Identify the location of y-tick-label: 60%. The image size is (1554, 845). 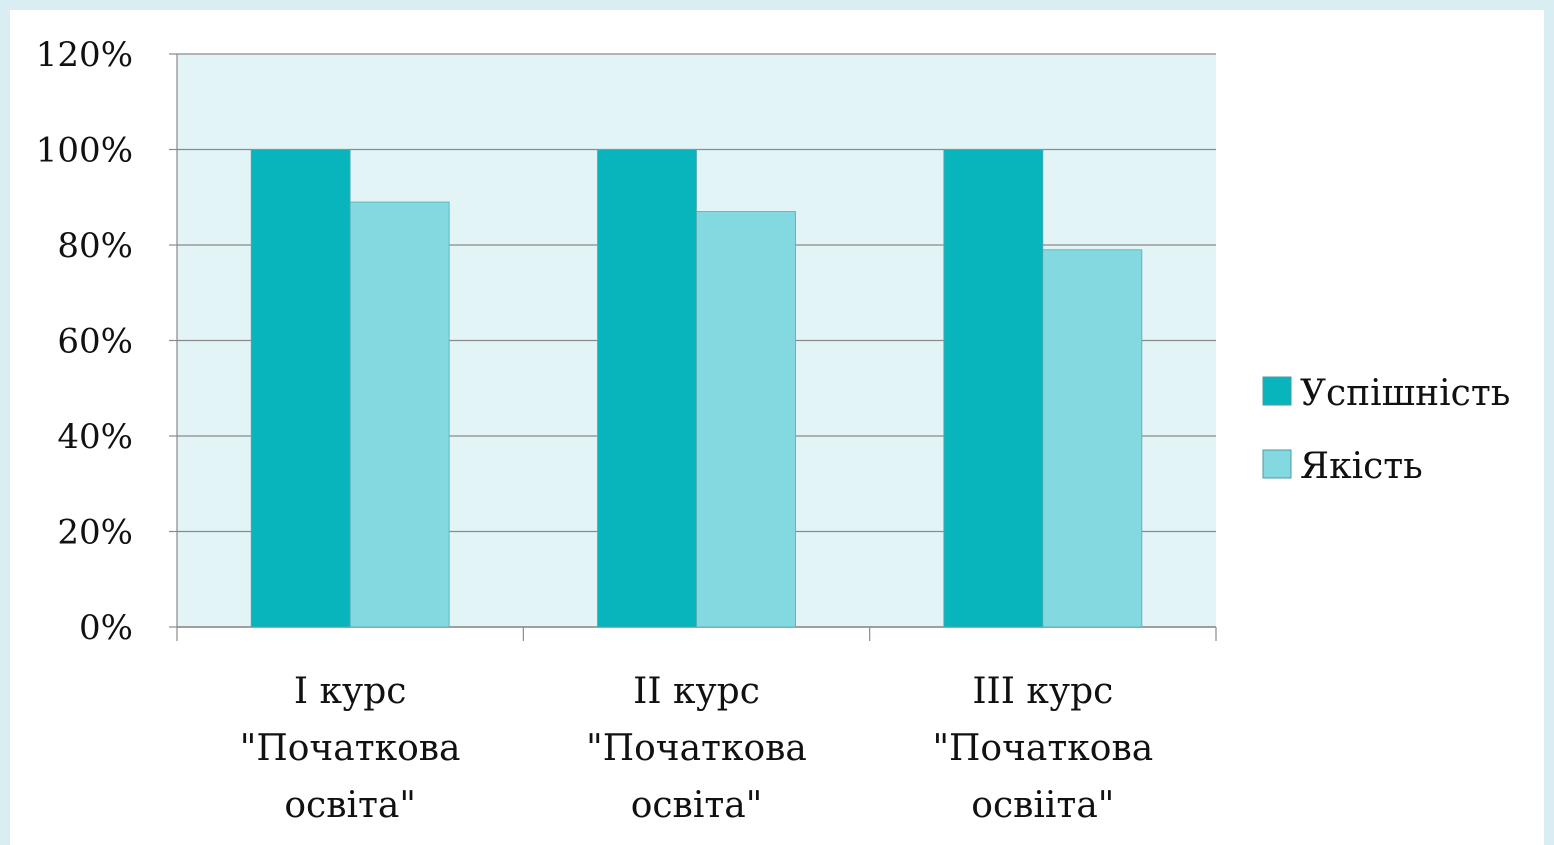
(95, 342).